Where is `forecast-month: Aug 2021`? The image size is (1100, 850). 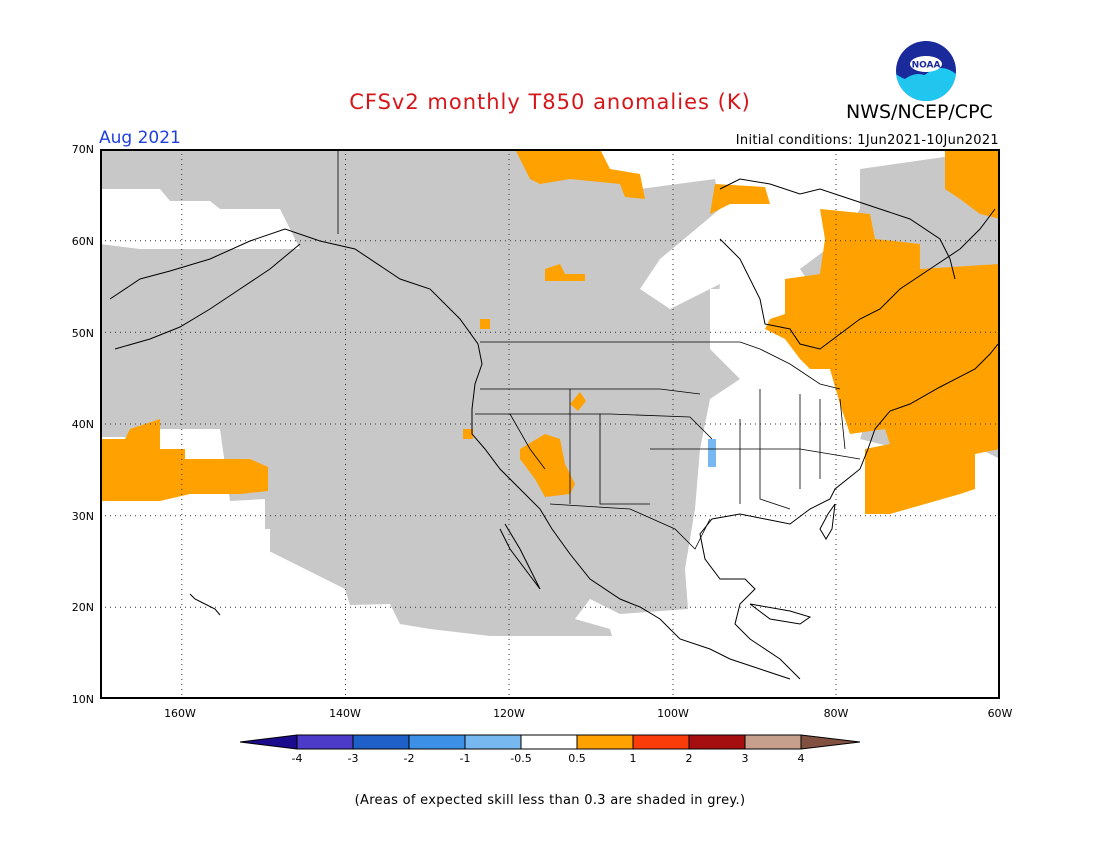 forecast-month: Aug 2021 is located at coordinates (140, 138).